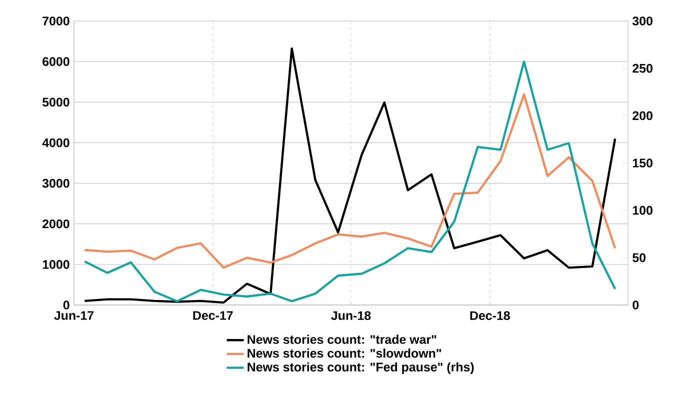 The width and height of the screenshot is (685, 406). Describe the element at coordinates (642, 115) in the screenshot. I see `y2-tick-label: 200` at that location.